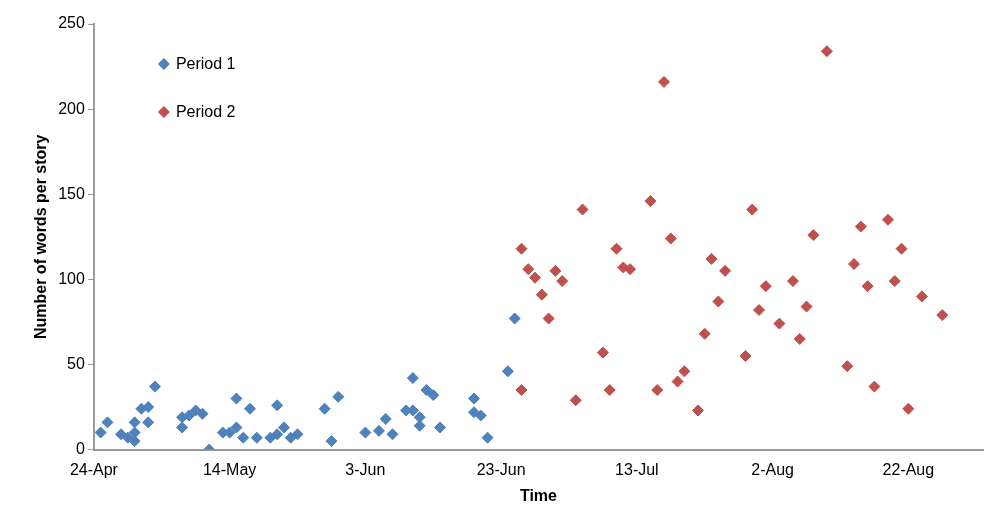  I want to click on y-tick-label: 50, so click(76, 363).